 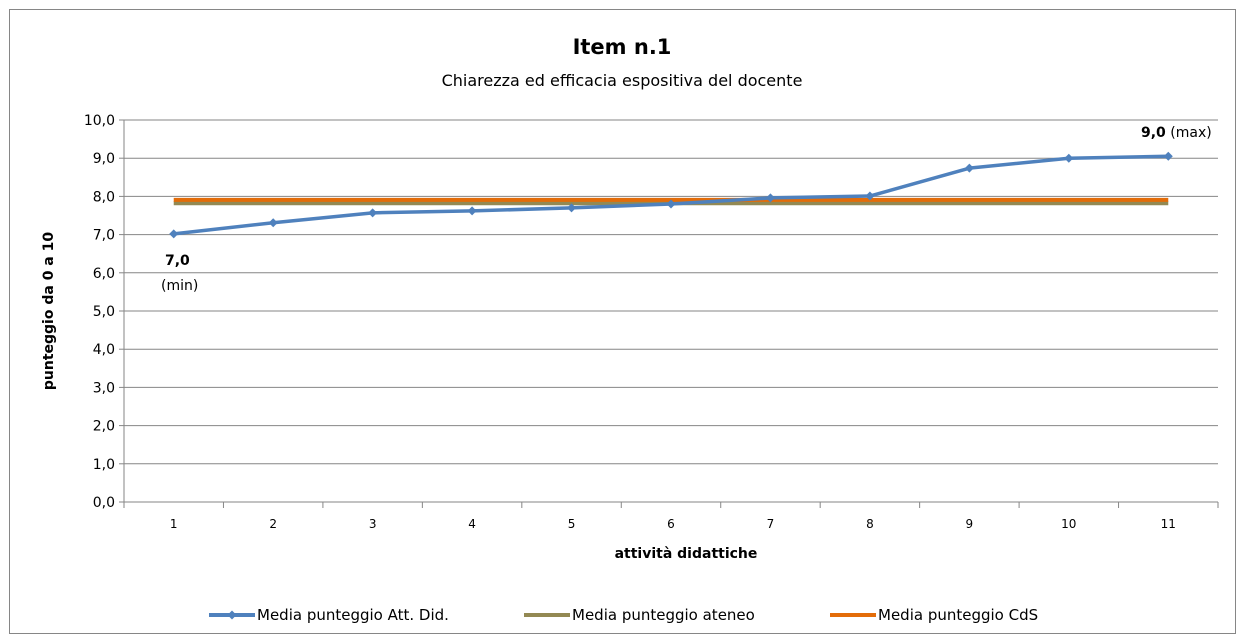 What do you see at coordinates (472, 524) in the screenshot?
I see `x-tick-label: 4` at bounding box center [472, 524].